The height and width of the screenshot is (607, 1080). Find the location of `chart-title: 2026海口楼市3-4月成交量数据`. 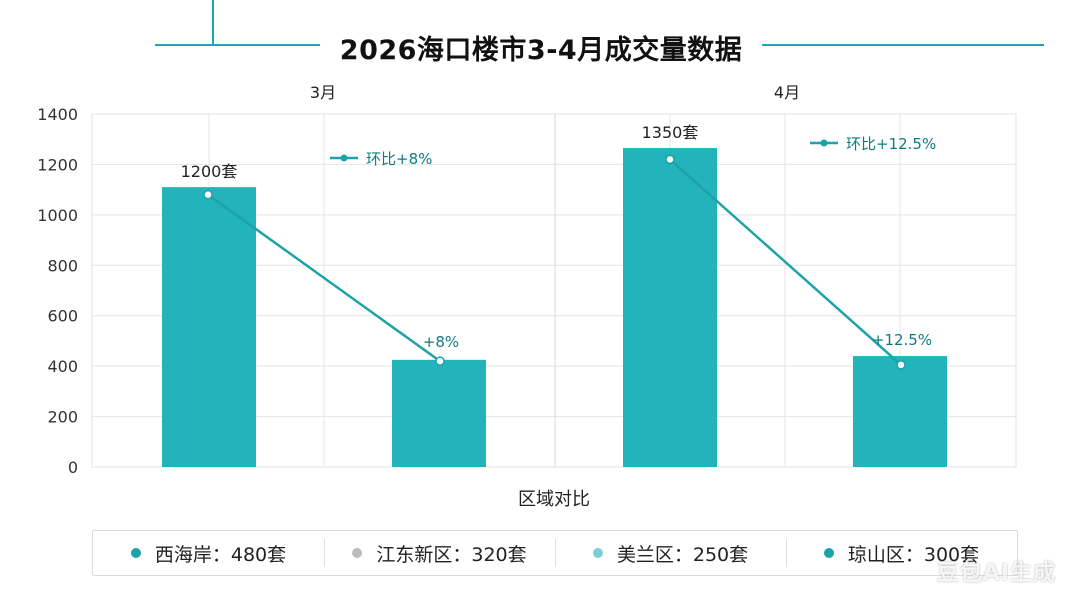

chart-title: 2026海口楼市3-4月成交量数据 is located at coordinates (541, 50).